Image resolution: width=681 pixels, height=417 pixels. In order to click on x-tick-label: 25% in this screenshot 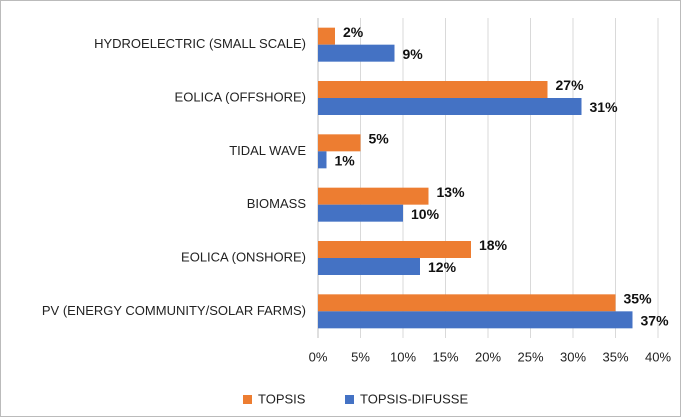, I will do `click(530, 356)`.